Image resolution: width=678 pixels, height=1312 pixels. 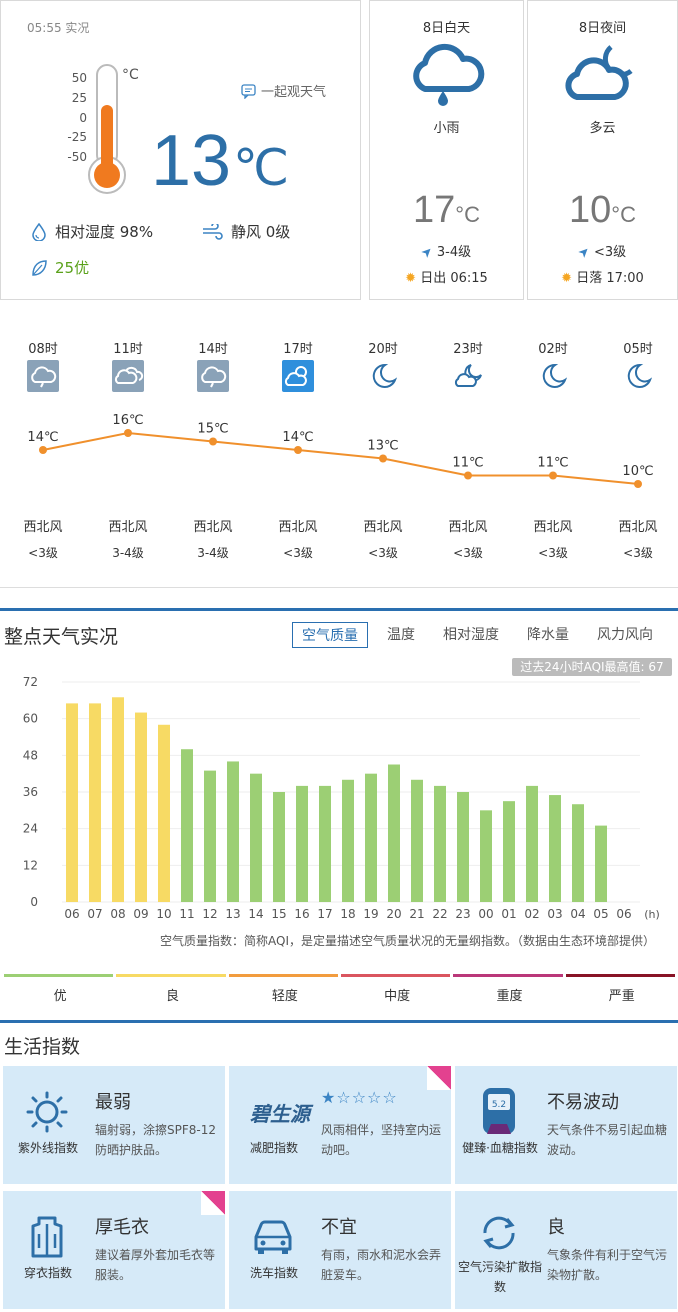 I want to click on observation-time: 05:55 实况, so click(x=58, y=28).